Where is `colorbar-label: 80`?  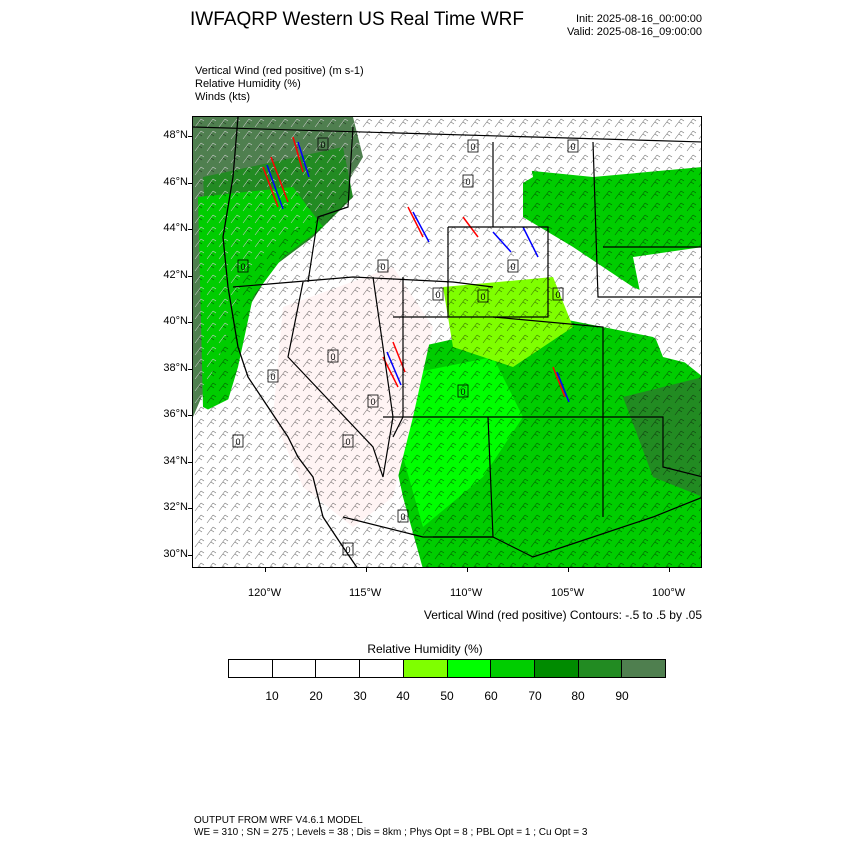
colorbar-label: 80 is located at coordinates (578, 696).